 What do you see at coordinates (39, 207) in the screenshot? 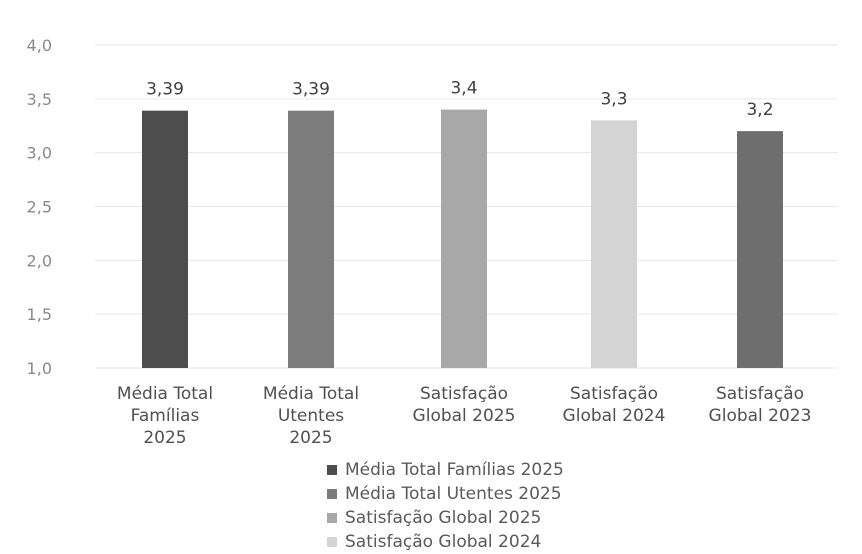
I see `y-tick-label: 2,5` at bounding box center [39, 207].